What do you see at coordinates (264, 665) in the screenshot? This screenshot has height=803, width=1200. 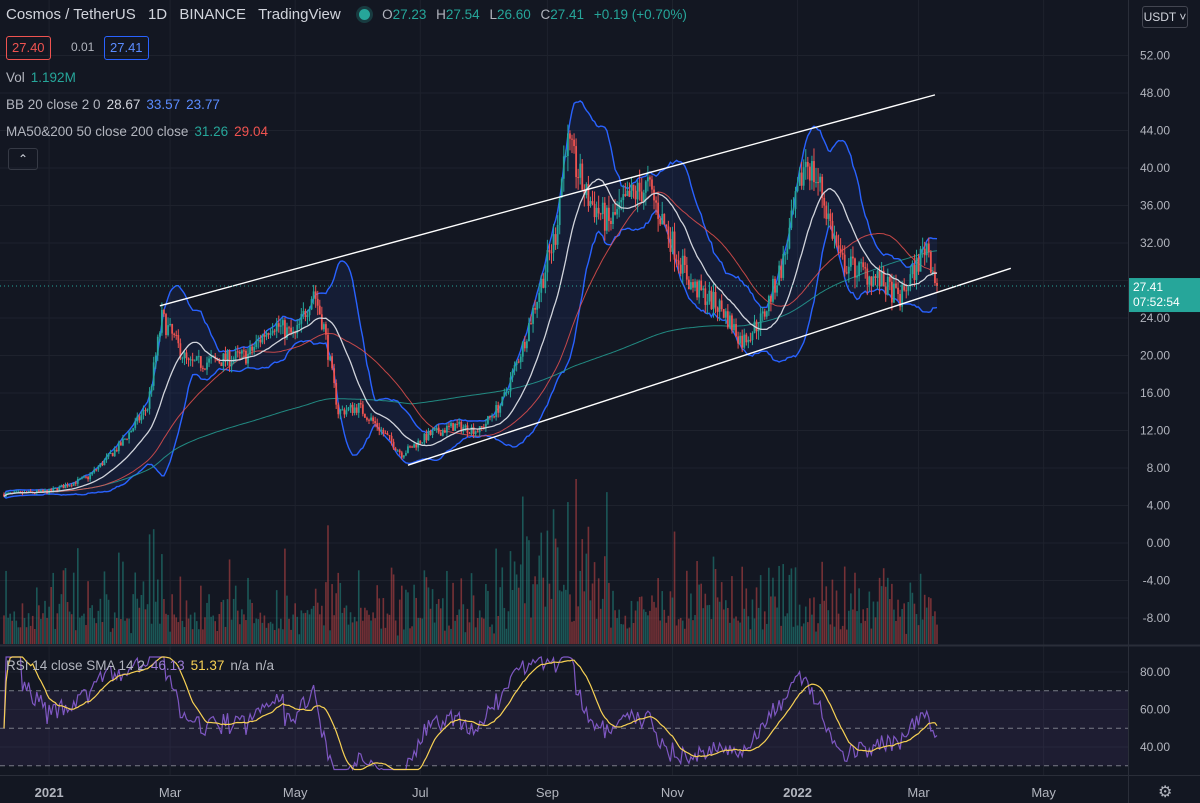 I see `rsi-na-2: n/a` at bounding box center [264, 665].